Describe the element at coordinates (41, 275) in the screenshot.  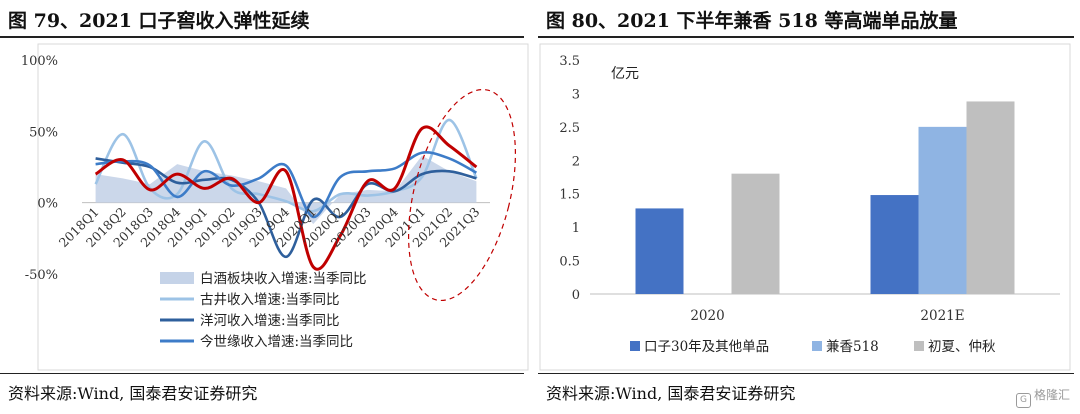
I see `y-tick-label: -50%` at that location.